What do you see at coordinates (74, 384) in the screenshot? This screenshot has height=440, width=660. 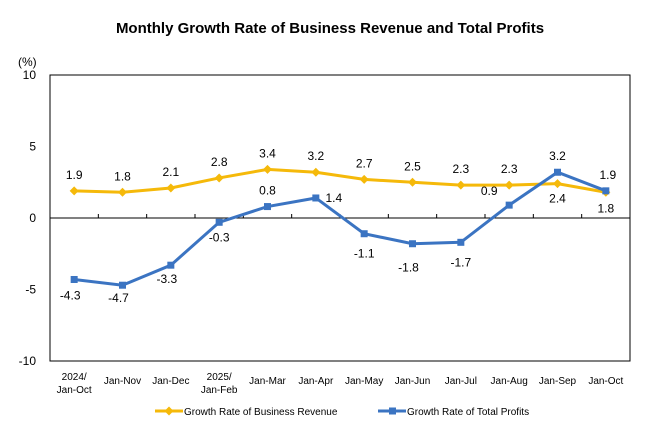 I see `x-tick-label: 2024/Jan-Oct` at bounding box center [74, 384].